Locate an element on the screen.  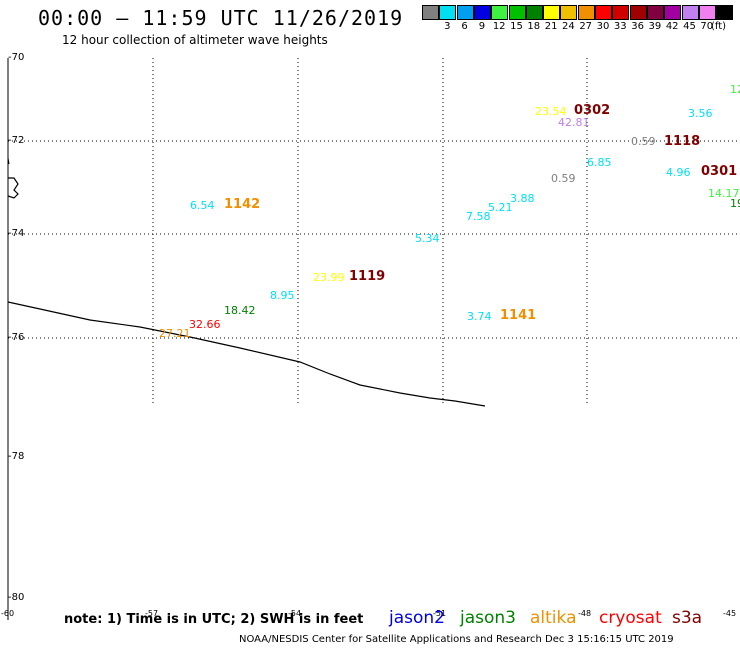
color-legend-label: 12 is located at coordinates (499, 26).